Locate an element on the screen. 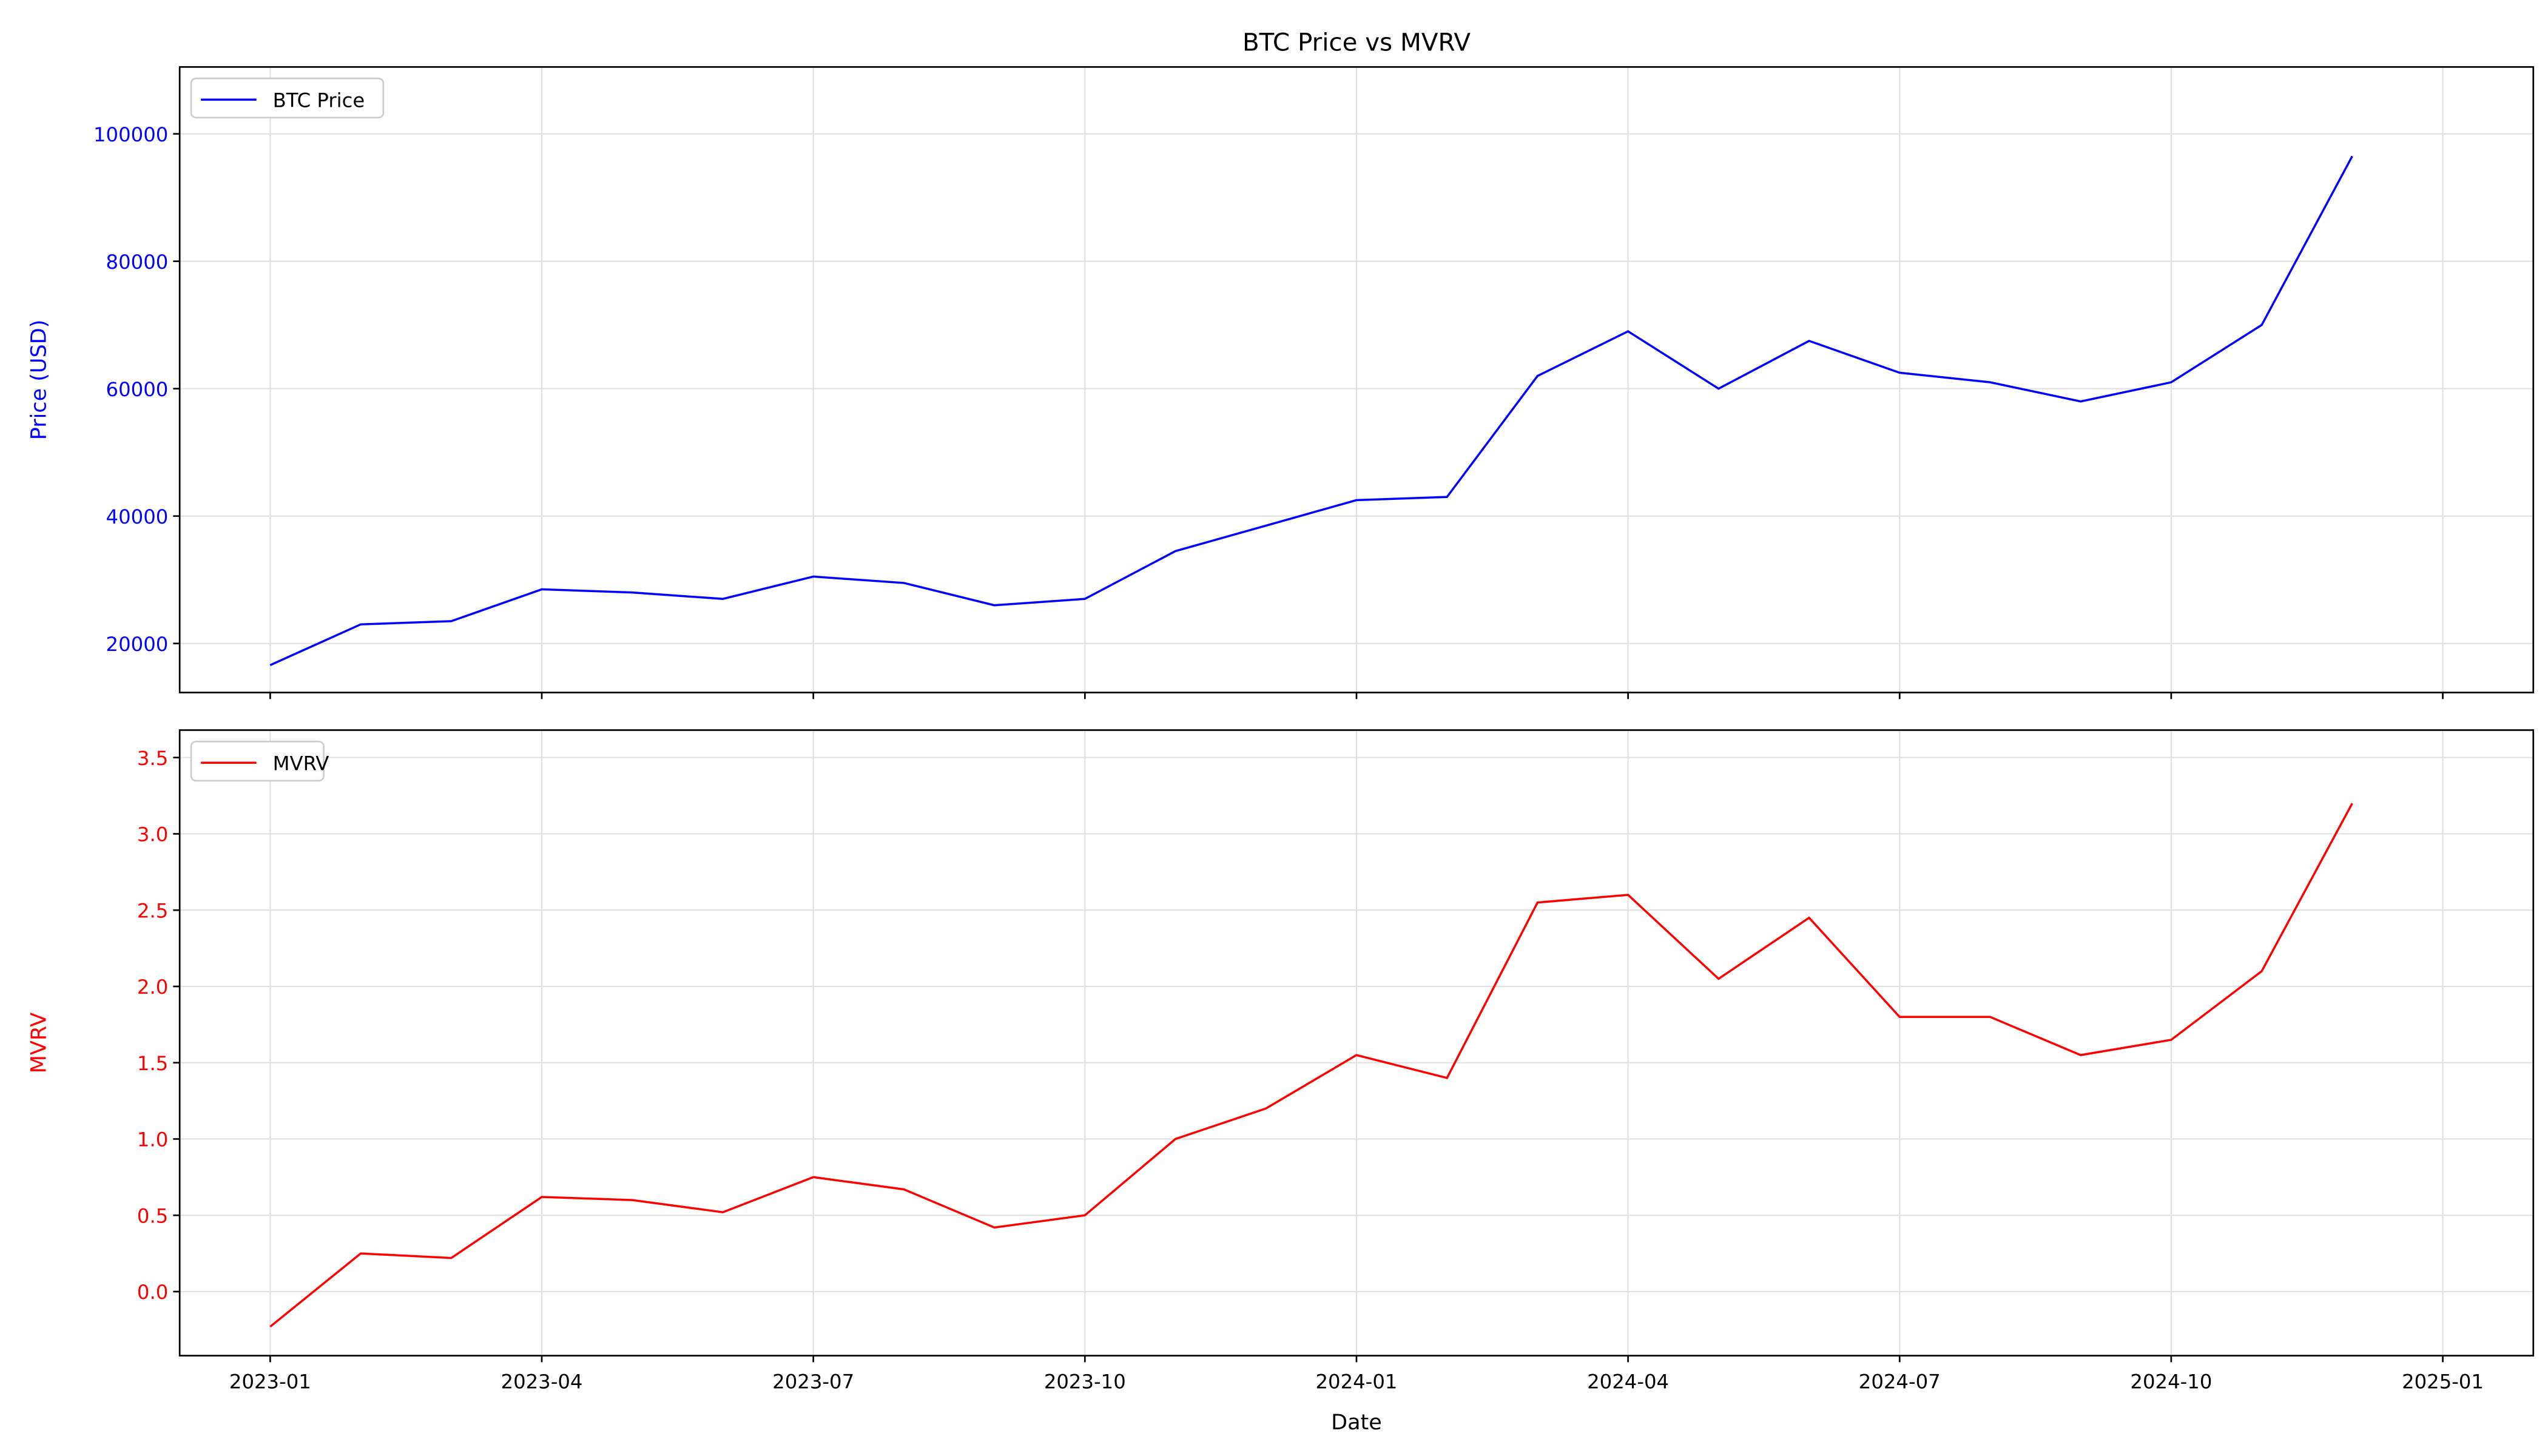 The height and width of the screenshot is (1456, 2548). y-axis-label: Price (USD) is located at coordinates (39, 380).